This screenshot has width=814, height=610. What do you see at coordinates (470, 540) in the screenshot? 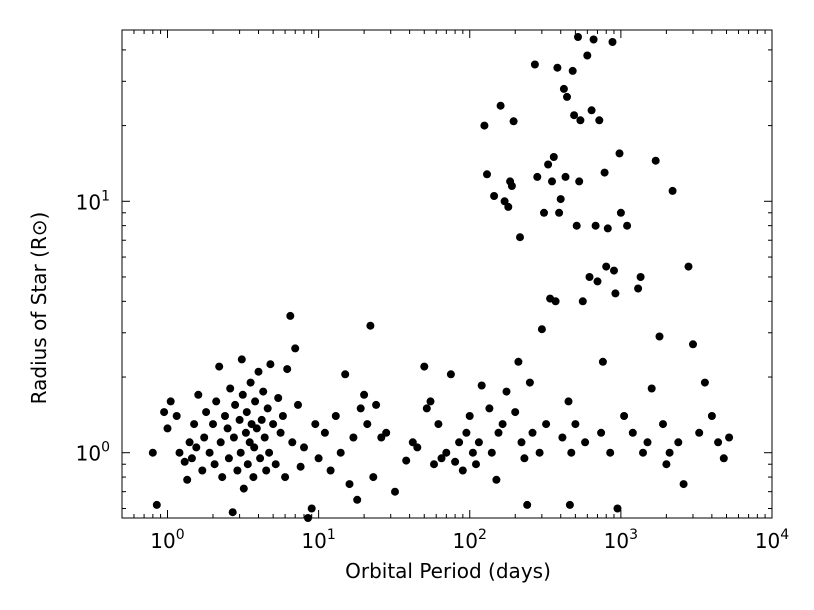
I see `x-tick-label: 10²` at bounding box center [470, 540].